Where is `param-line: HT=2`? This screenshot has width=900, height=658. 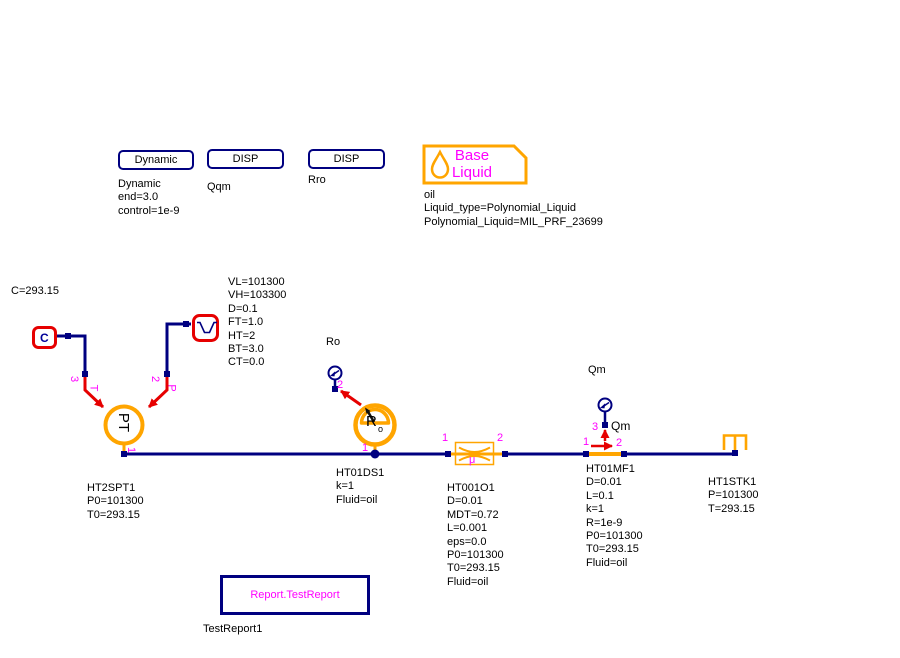 param-line: HT=2 is located at coordinates (242, 335).